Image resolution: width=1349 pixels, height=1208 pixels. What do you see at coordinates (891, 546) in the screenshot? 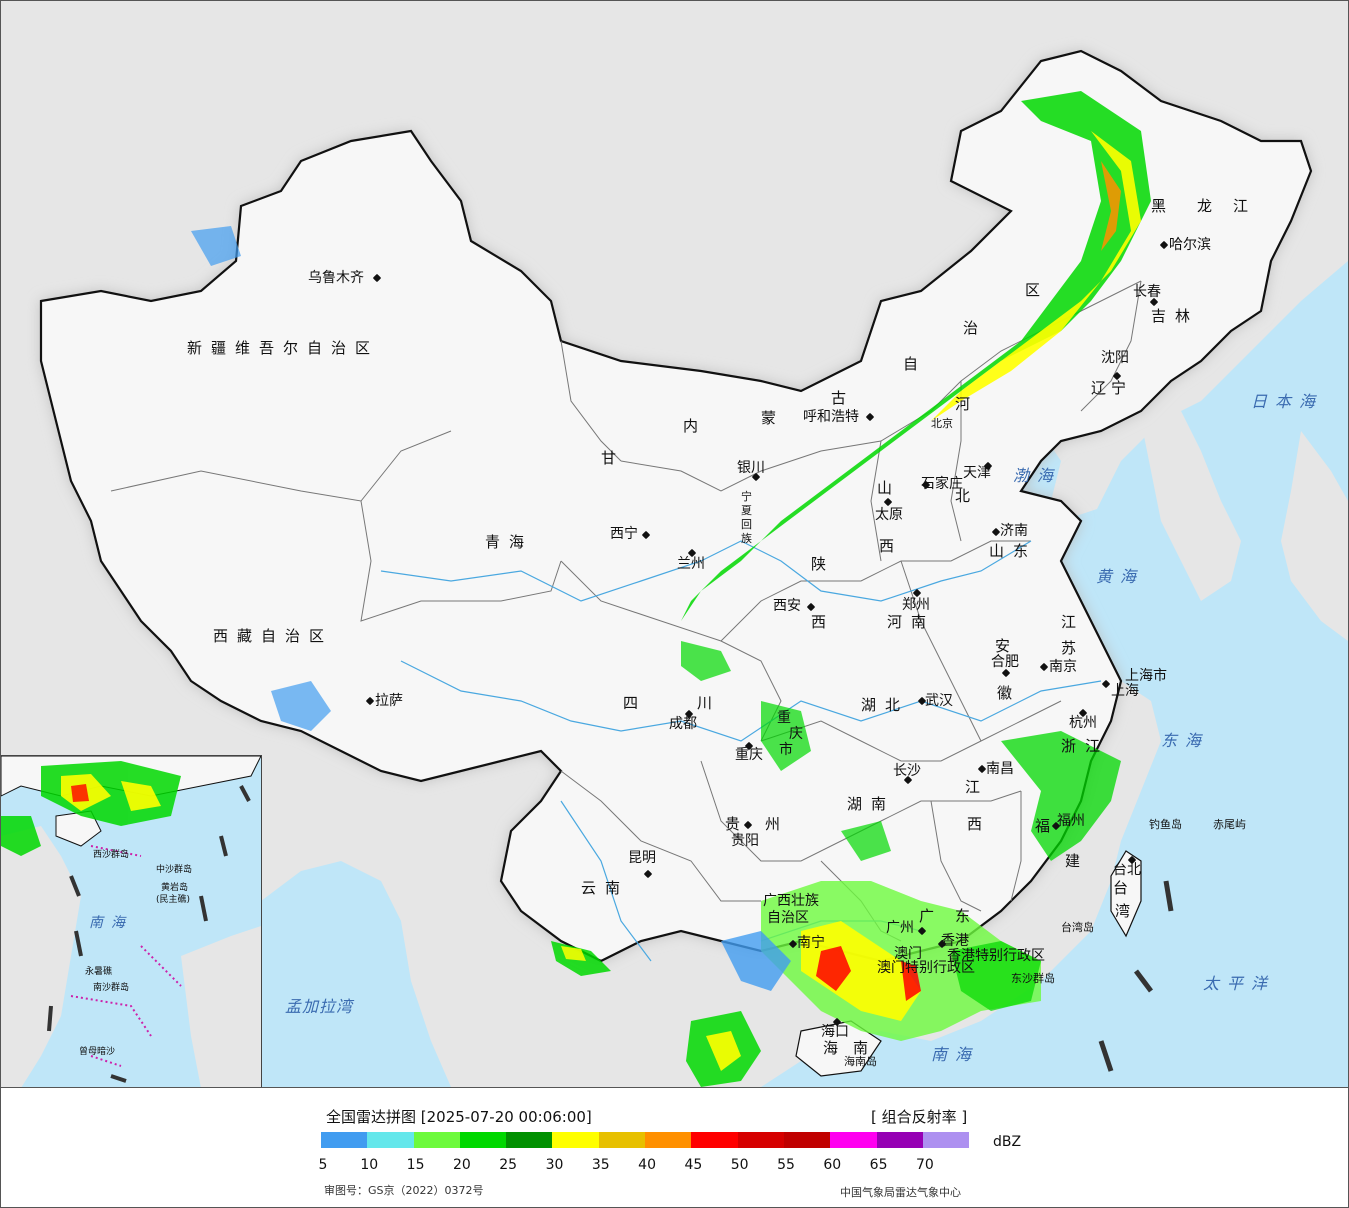
I see `label-shanxi-2: 西` at bounding box center [891, 546].